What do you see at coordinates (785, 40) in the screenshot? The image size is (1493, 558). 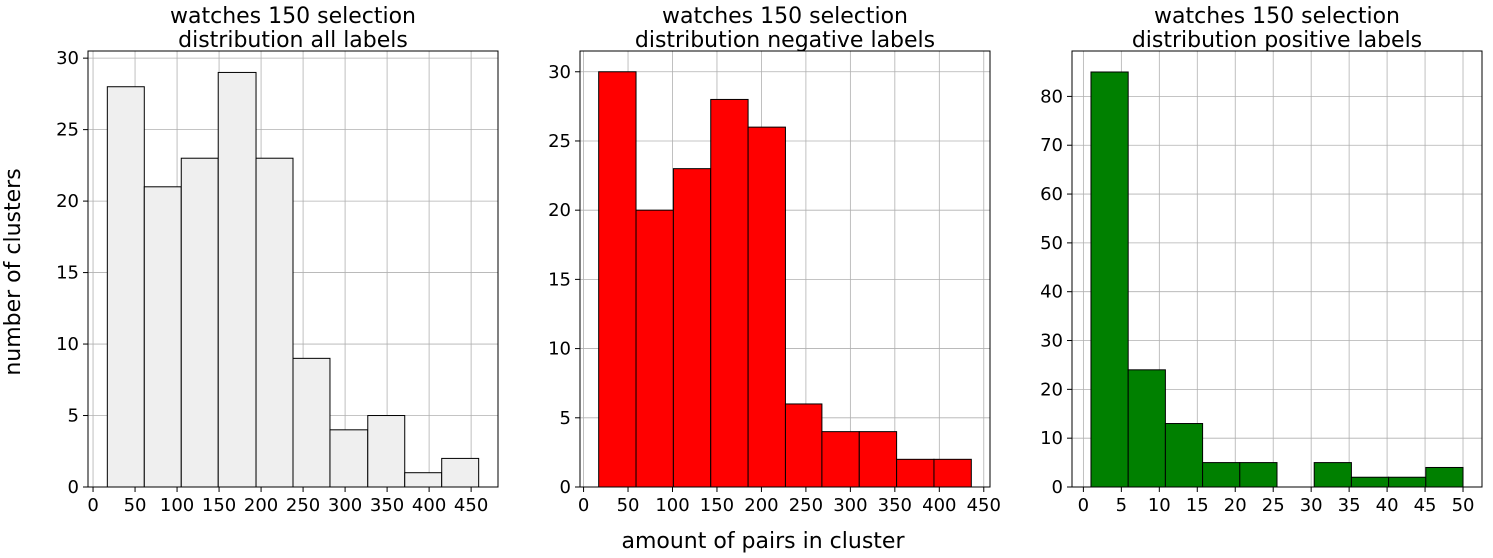 I see `chart-title-line-2: distribution negative labels` at bounding box center [785, 40].